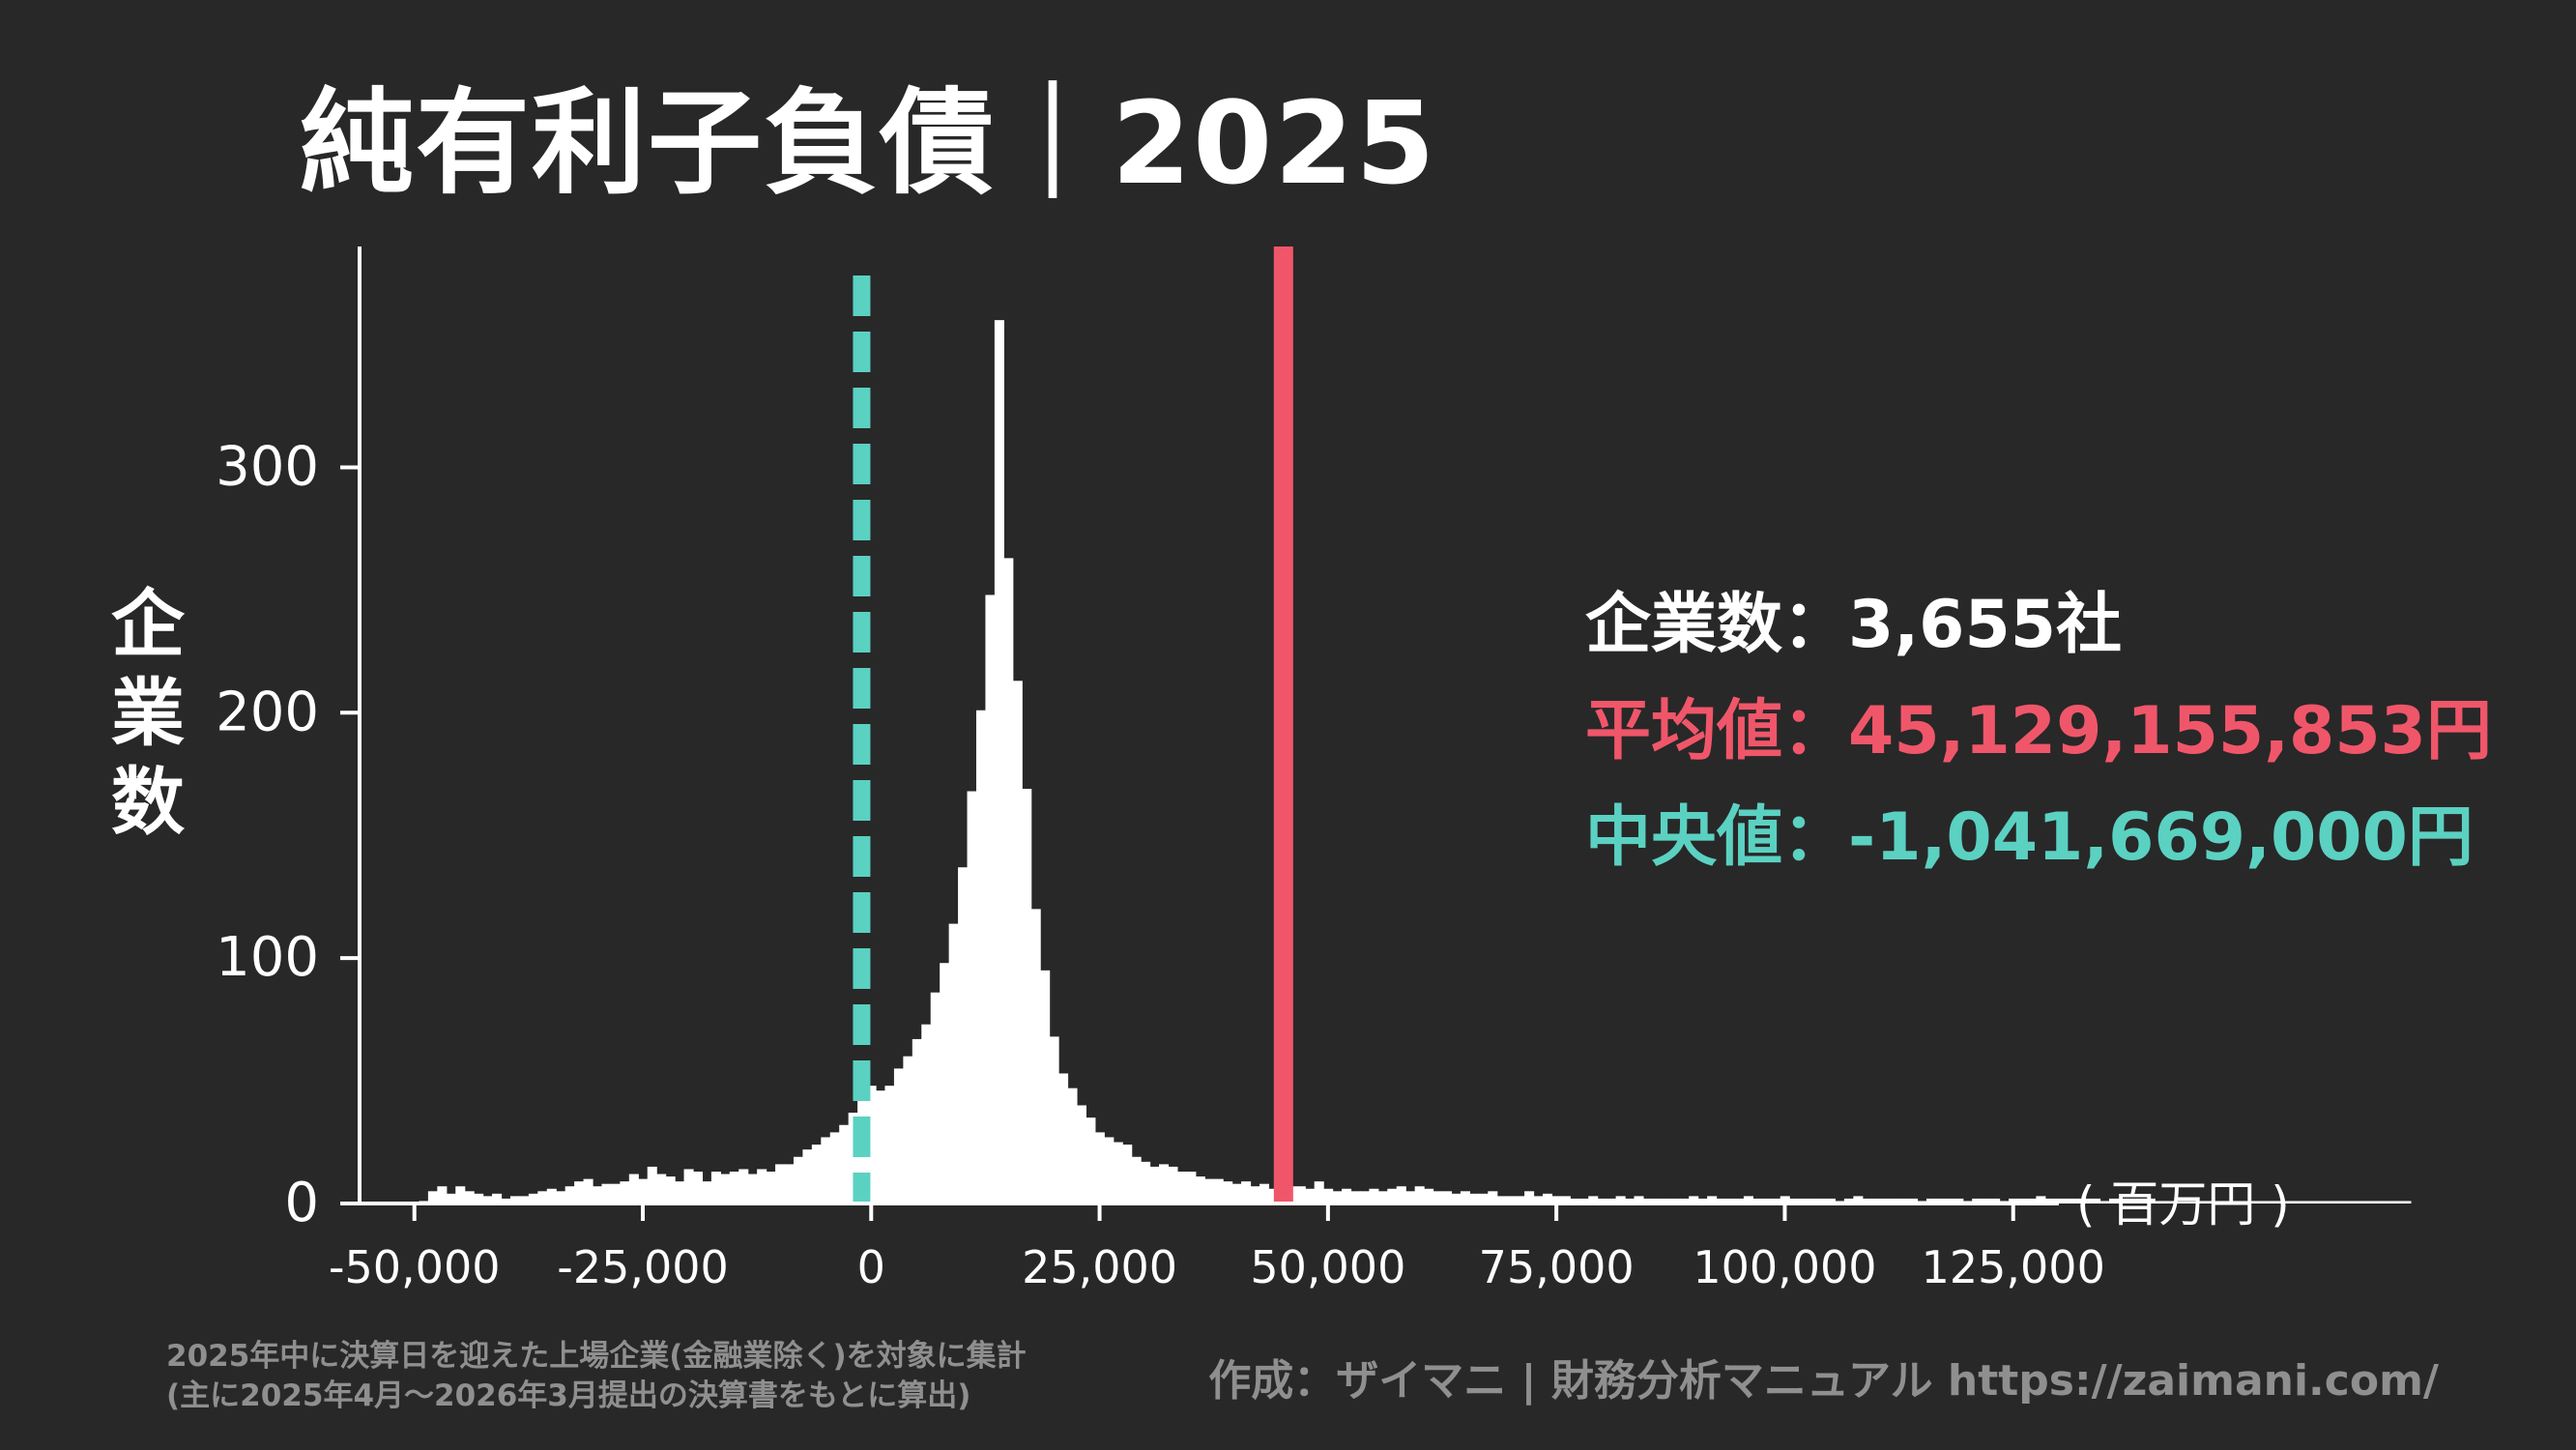 The height and width of the screenshot is (1450, 2576). I want to click on x-tick-label: 75,000, so click(1557, 1267).